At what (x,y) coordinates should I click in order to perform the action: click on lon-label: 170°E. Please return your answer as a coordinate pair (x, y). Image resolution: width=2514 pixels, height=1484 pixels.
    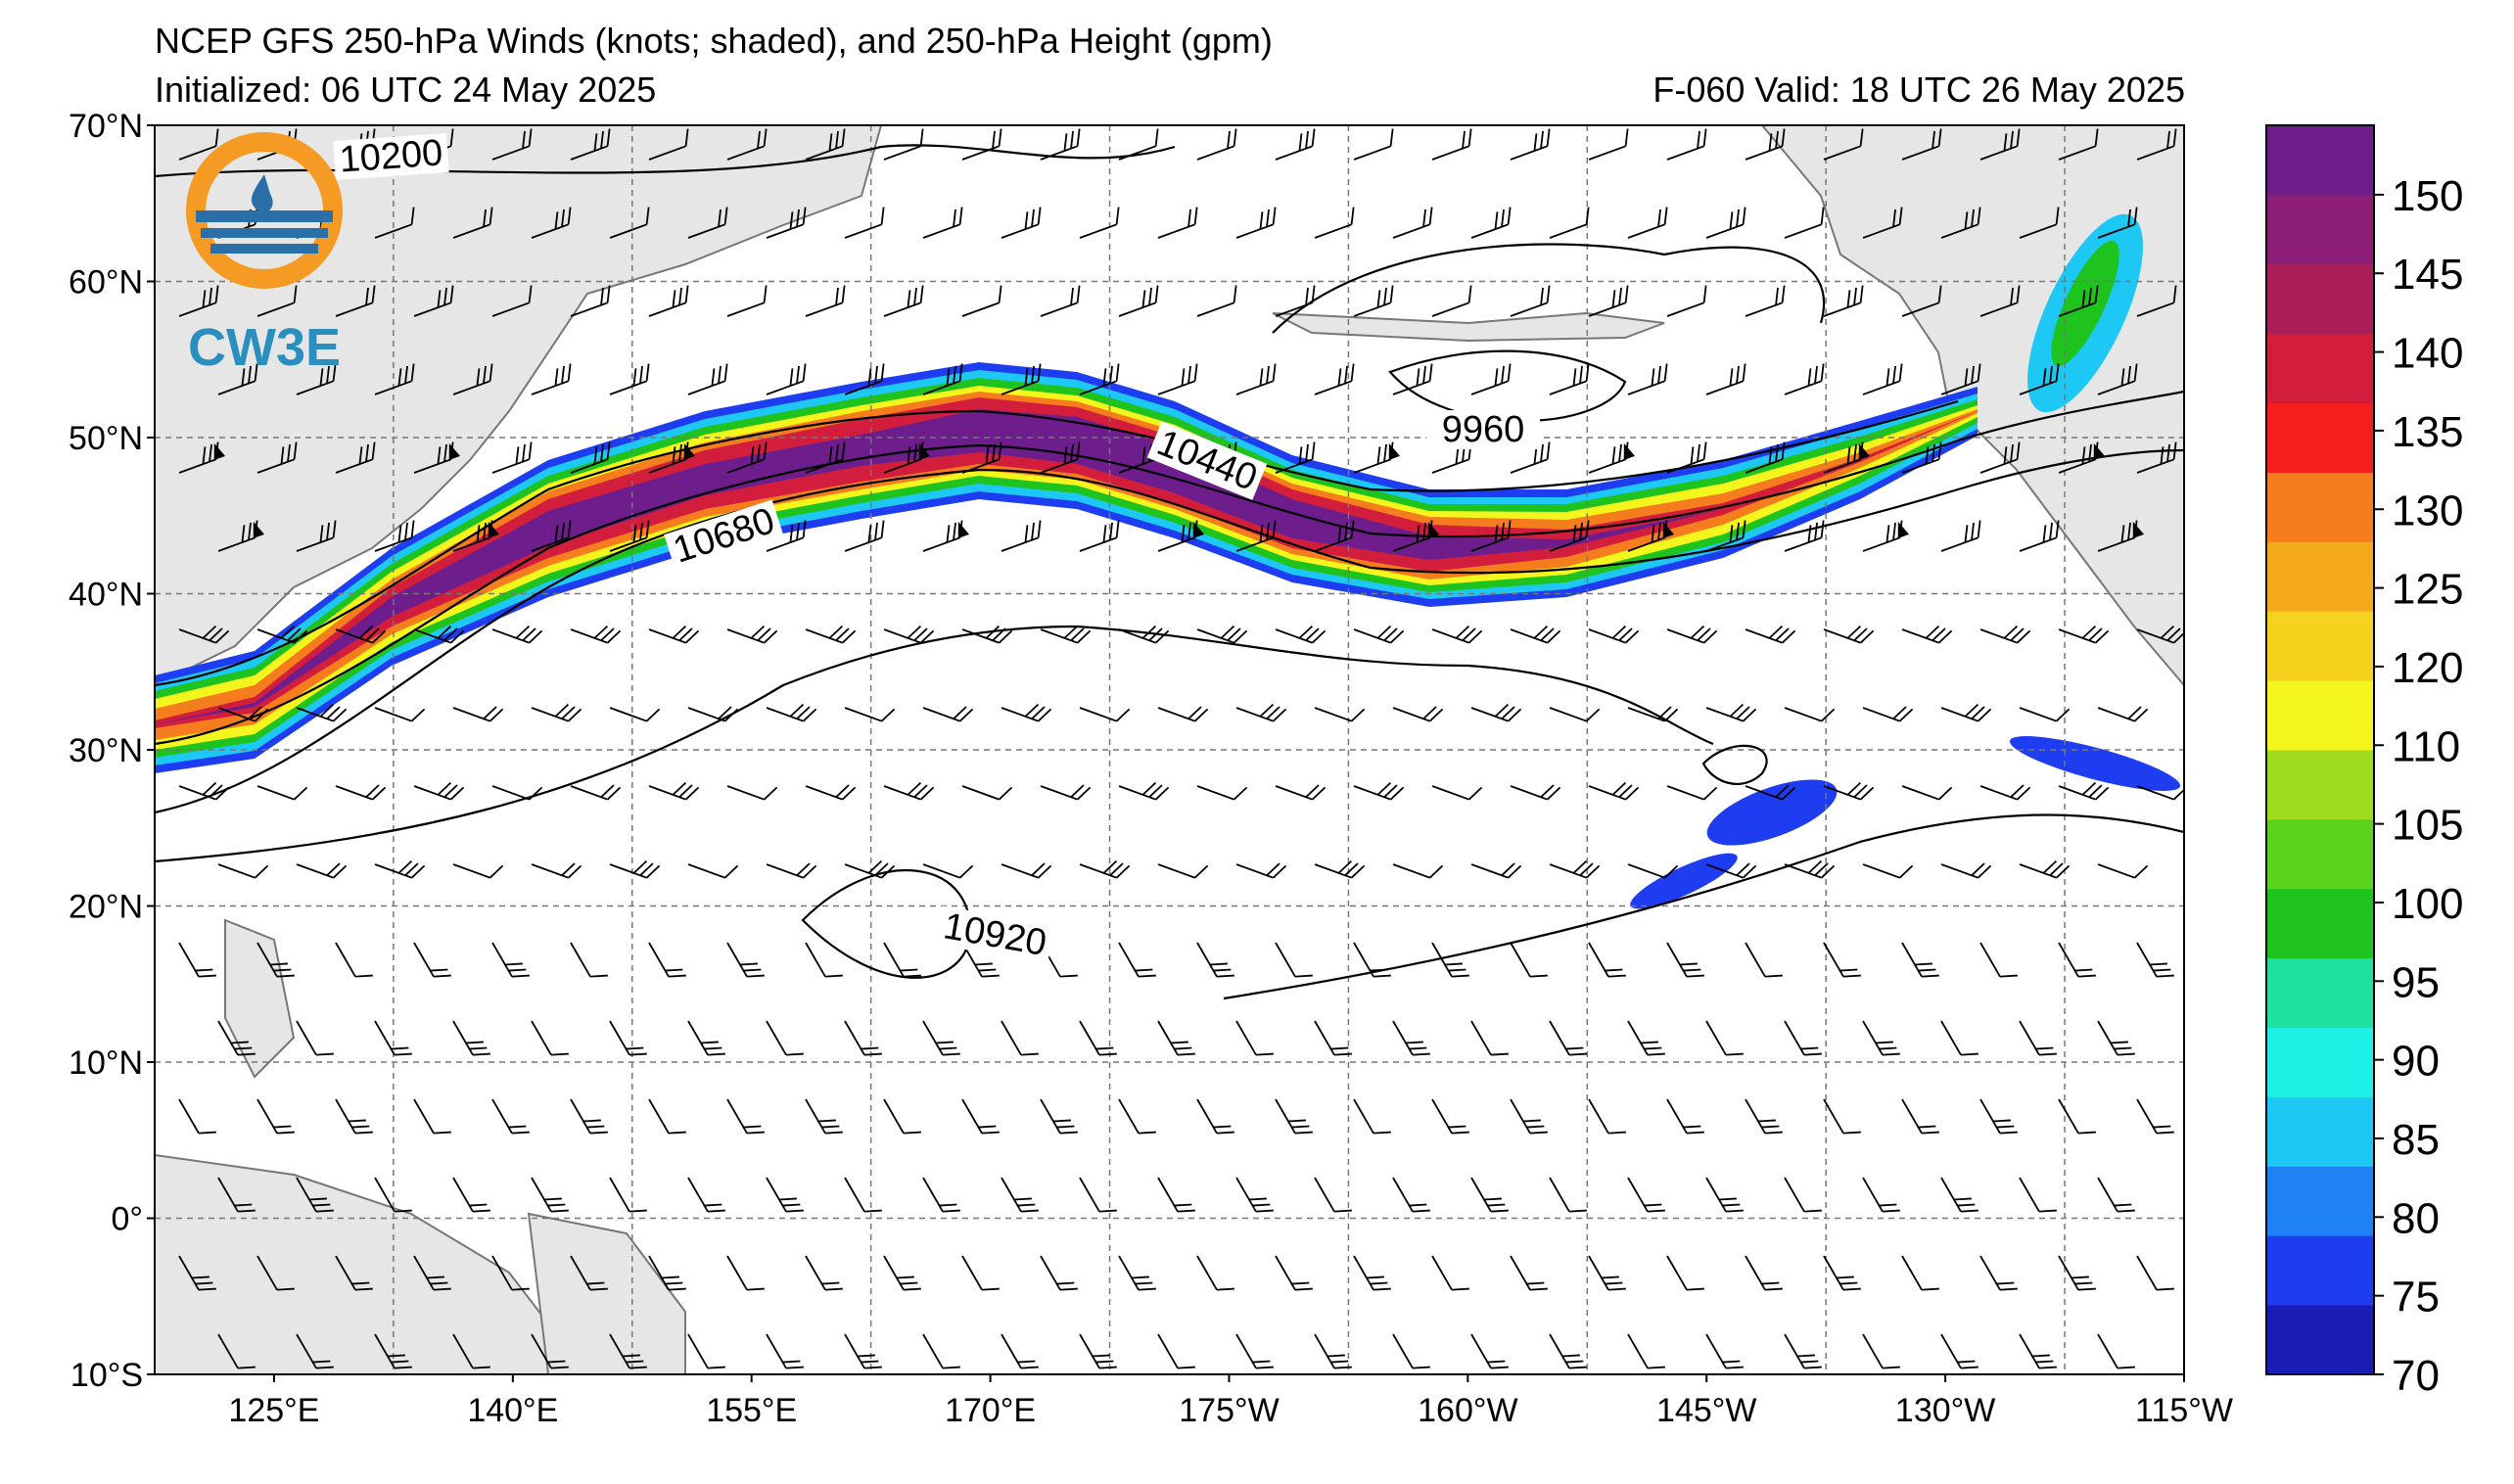
    Looking at the image, I should click on (990, 1410).